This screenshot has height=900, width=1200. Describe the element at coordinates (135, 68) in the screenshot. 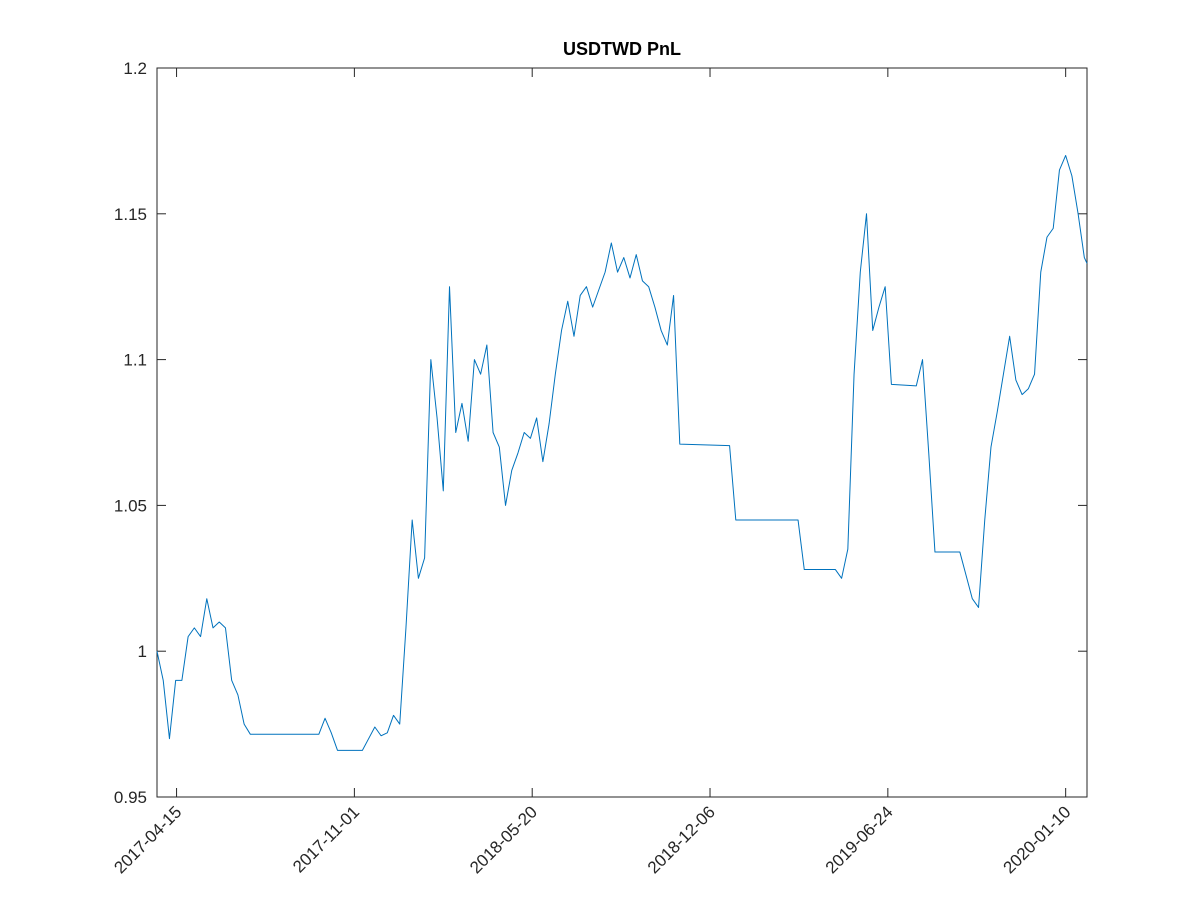

I see `y-tick-label: 1.2` at that location.